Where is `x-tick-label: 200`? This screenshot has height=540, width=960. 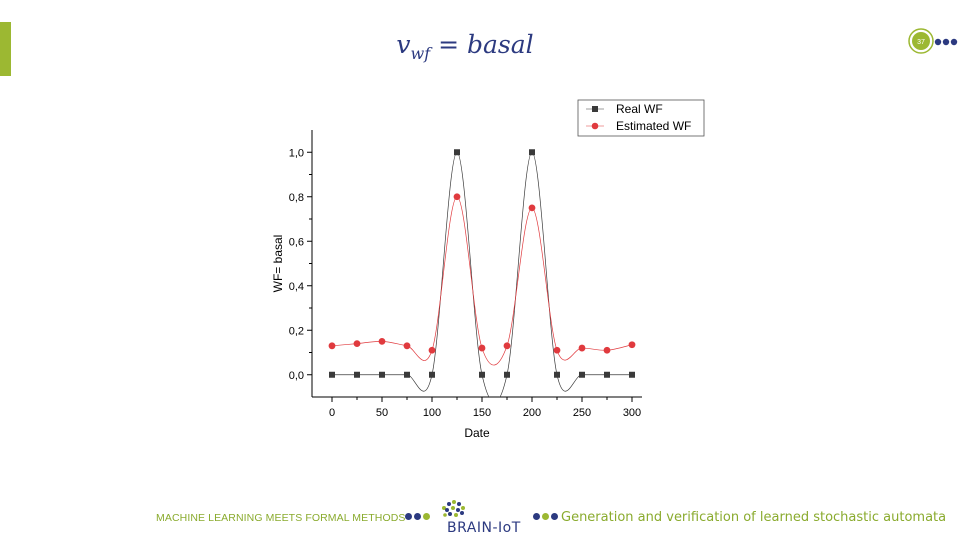
x-tick-label: 200 is located at coordinates (532, 413).